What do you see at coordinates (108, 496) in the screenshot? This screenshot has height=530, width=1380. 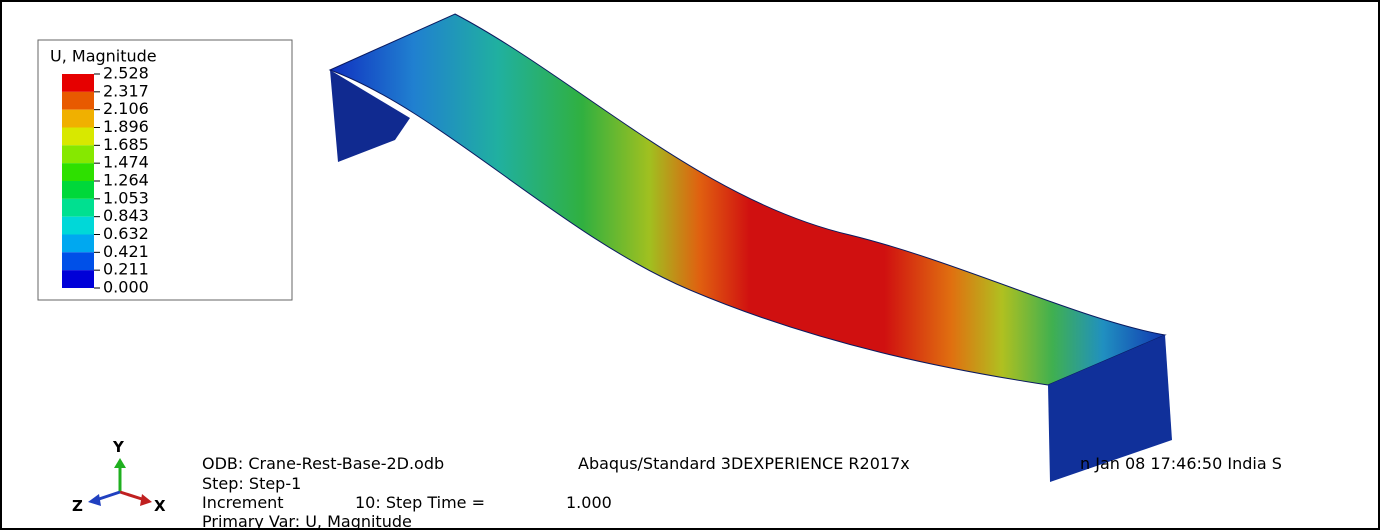 I see `z-axis-arrow` at bounding box center [108, 496].